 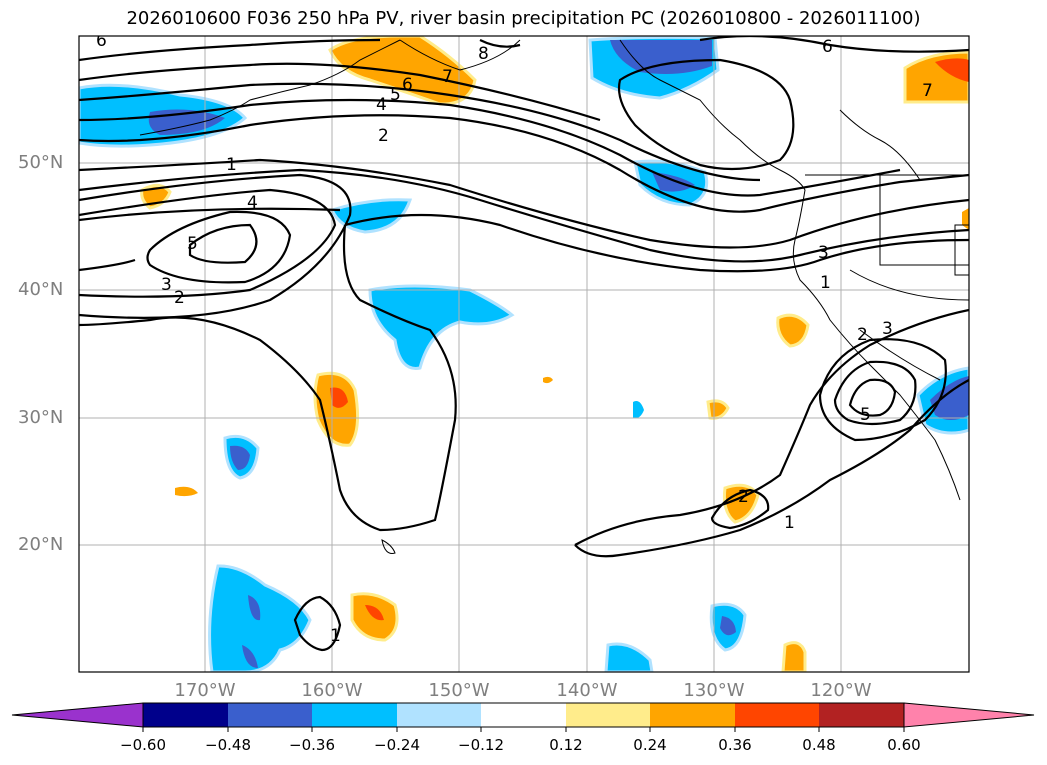 I want to click on pos-anomaly-central-core, so click(x=339, y=397).